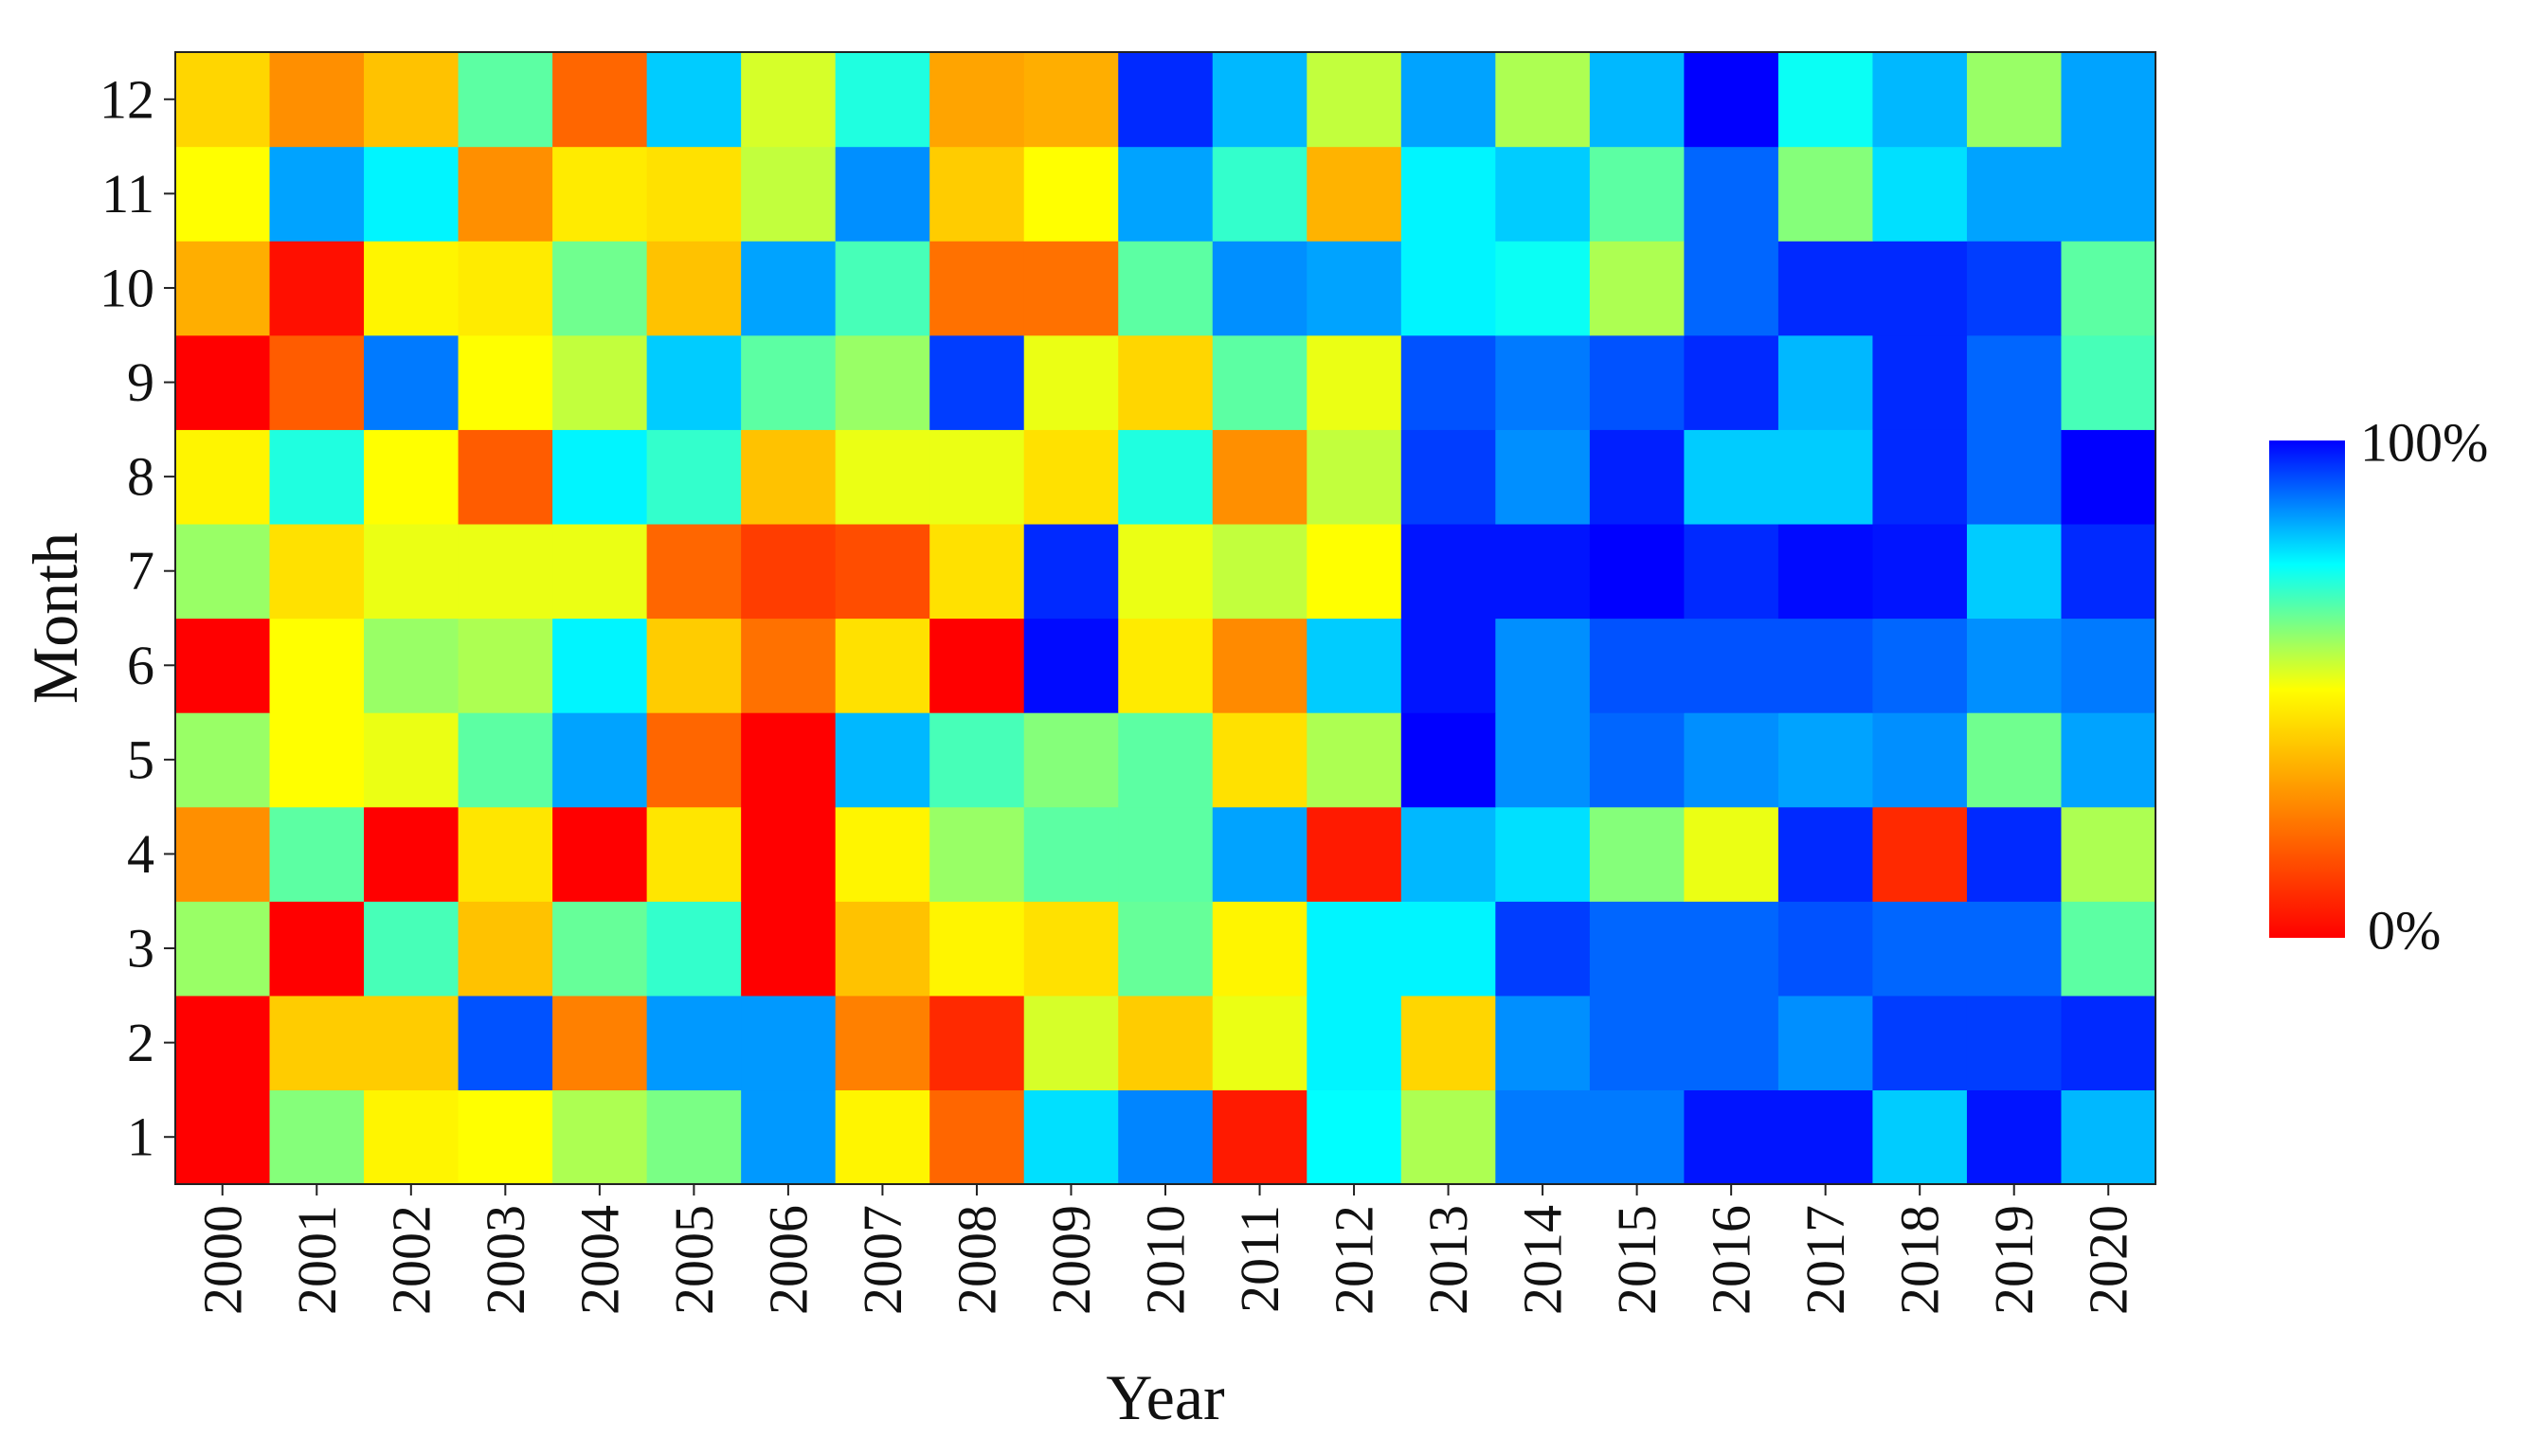 The width and height of the screenshot is (2525, 1456). What do you see at coordinates (2108, 1260) in the screenshot?
I see `x-tick-label: 2020` at bounding box center [2108, 1260].